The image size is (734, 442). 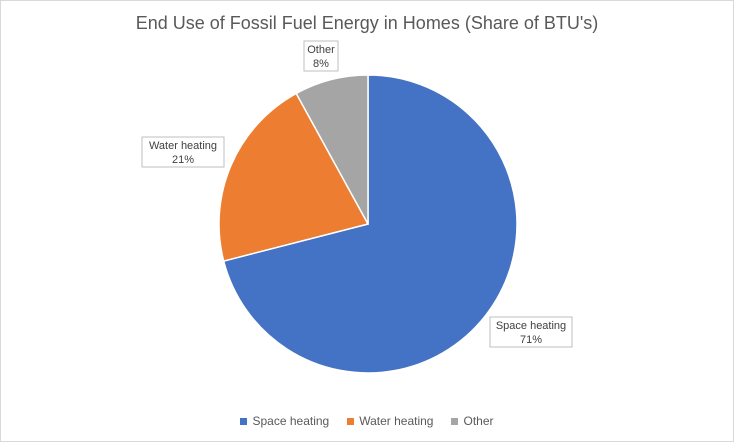 I want to click on data-label-category: Water heating, so click(x=183, y=146).